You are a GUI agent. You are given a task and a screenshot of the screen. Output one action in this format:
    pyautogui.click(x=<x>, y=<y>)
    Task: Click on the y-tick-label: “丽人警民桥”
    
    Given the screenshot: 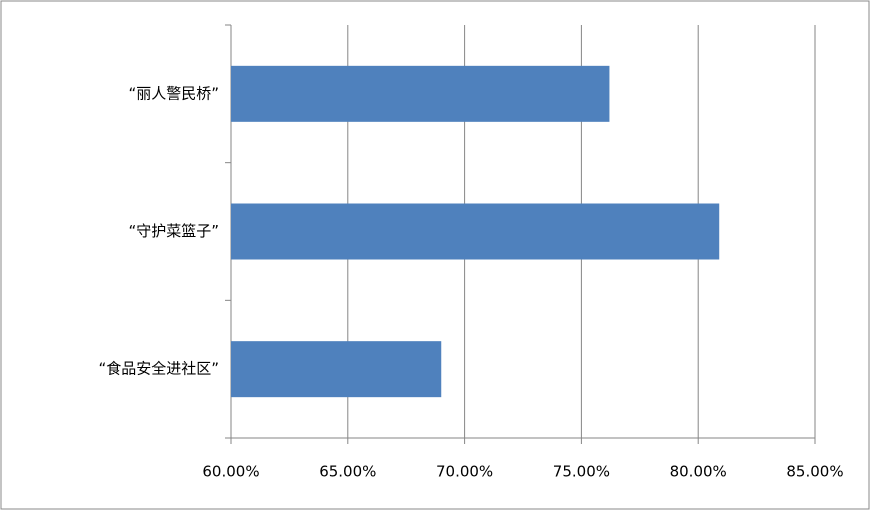 What is the action you would take?
    pyautogui.click(x=173, y=93)
    